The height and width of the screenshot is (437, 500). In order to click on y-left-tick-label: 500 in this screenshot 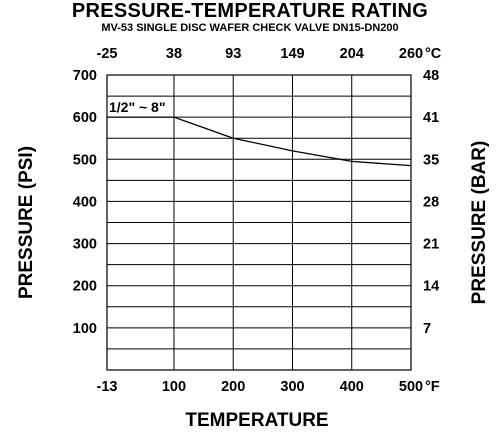, I will do `click(85, 160)`.